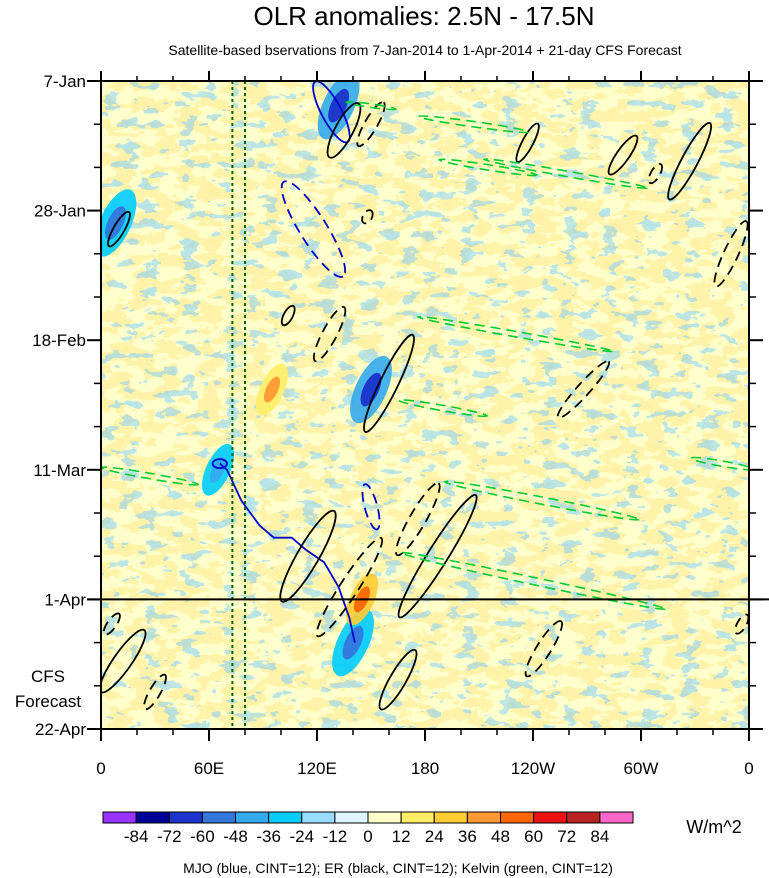  Describe the element at coordinates (500, 836) in the screenshot. I see `colorbar-label: 48` at that location.